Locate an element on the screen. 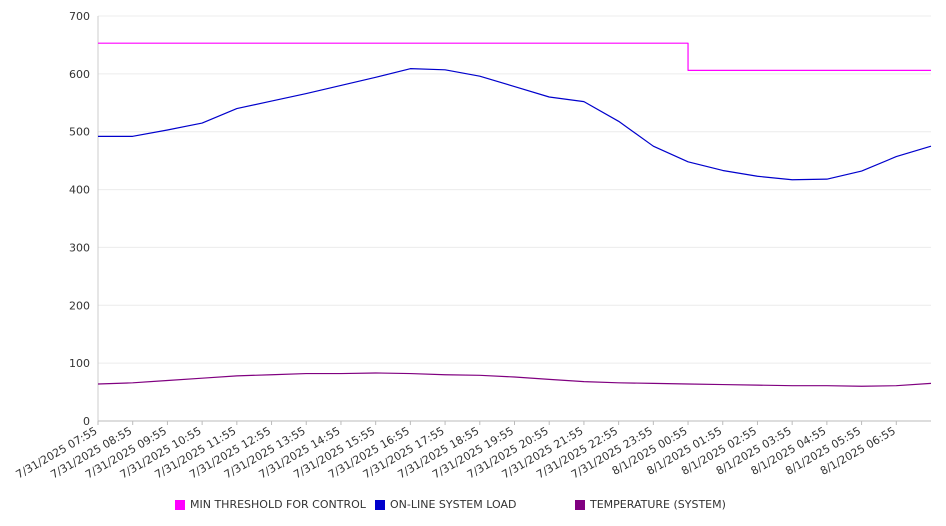 The image size is (946, 526). legend-swatch-blue is located at coordinates (380, 504).